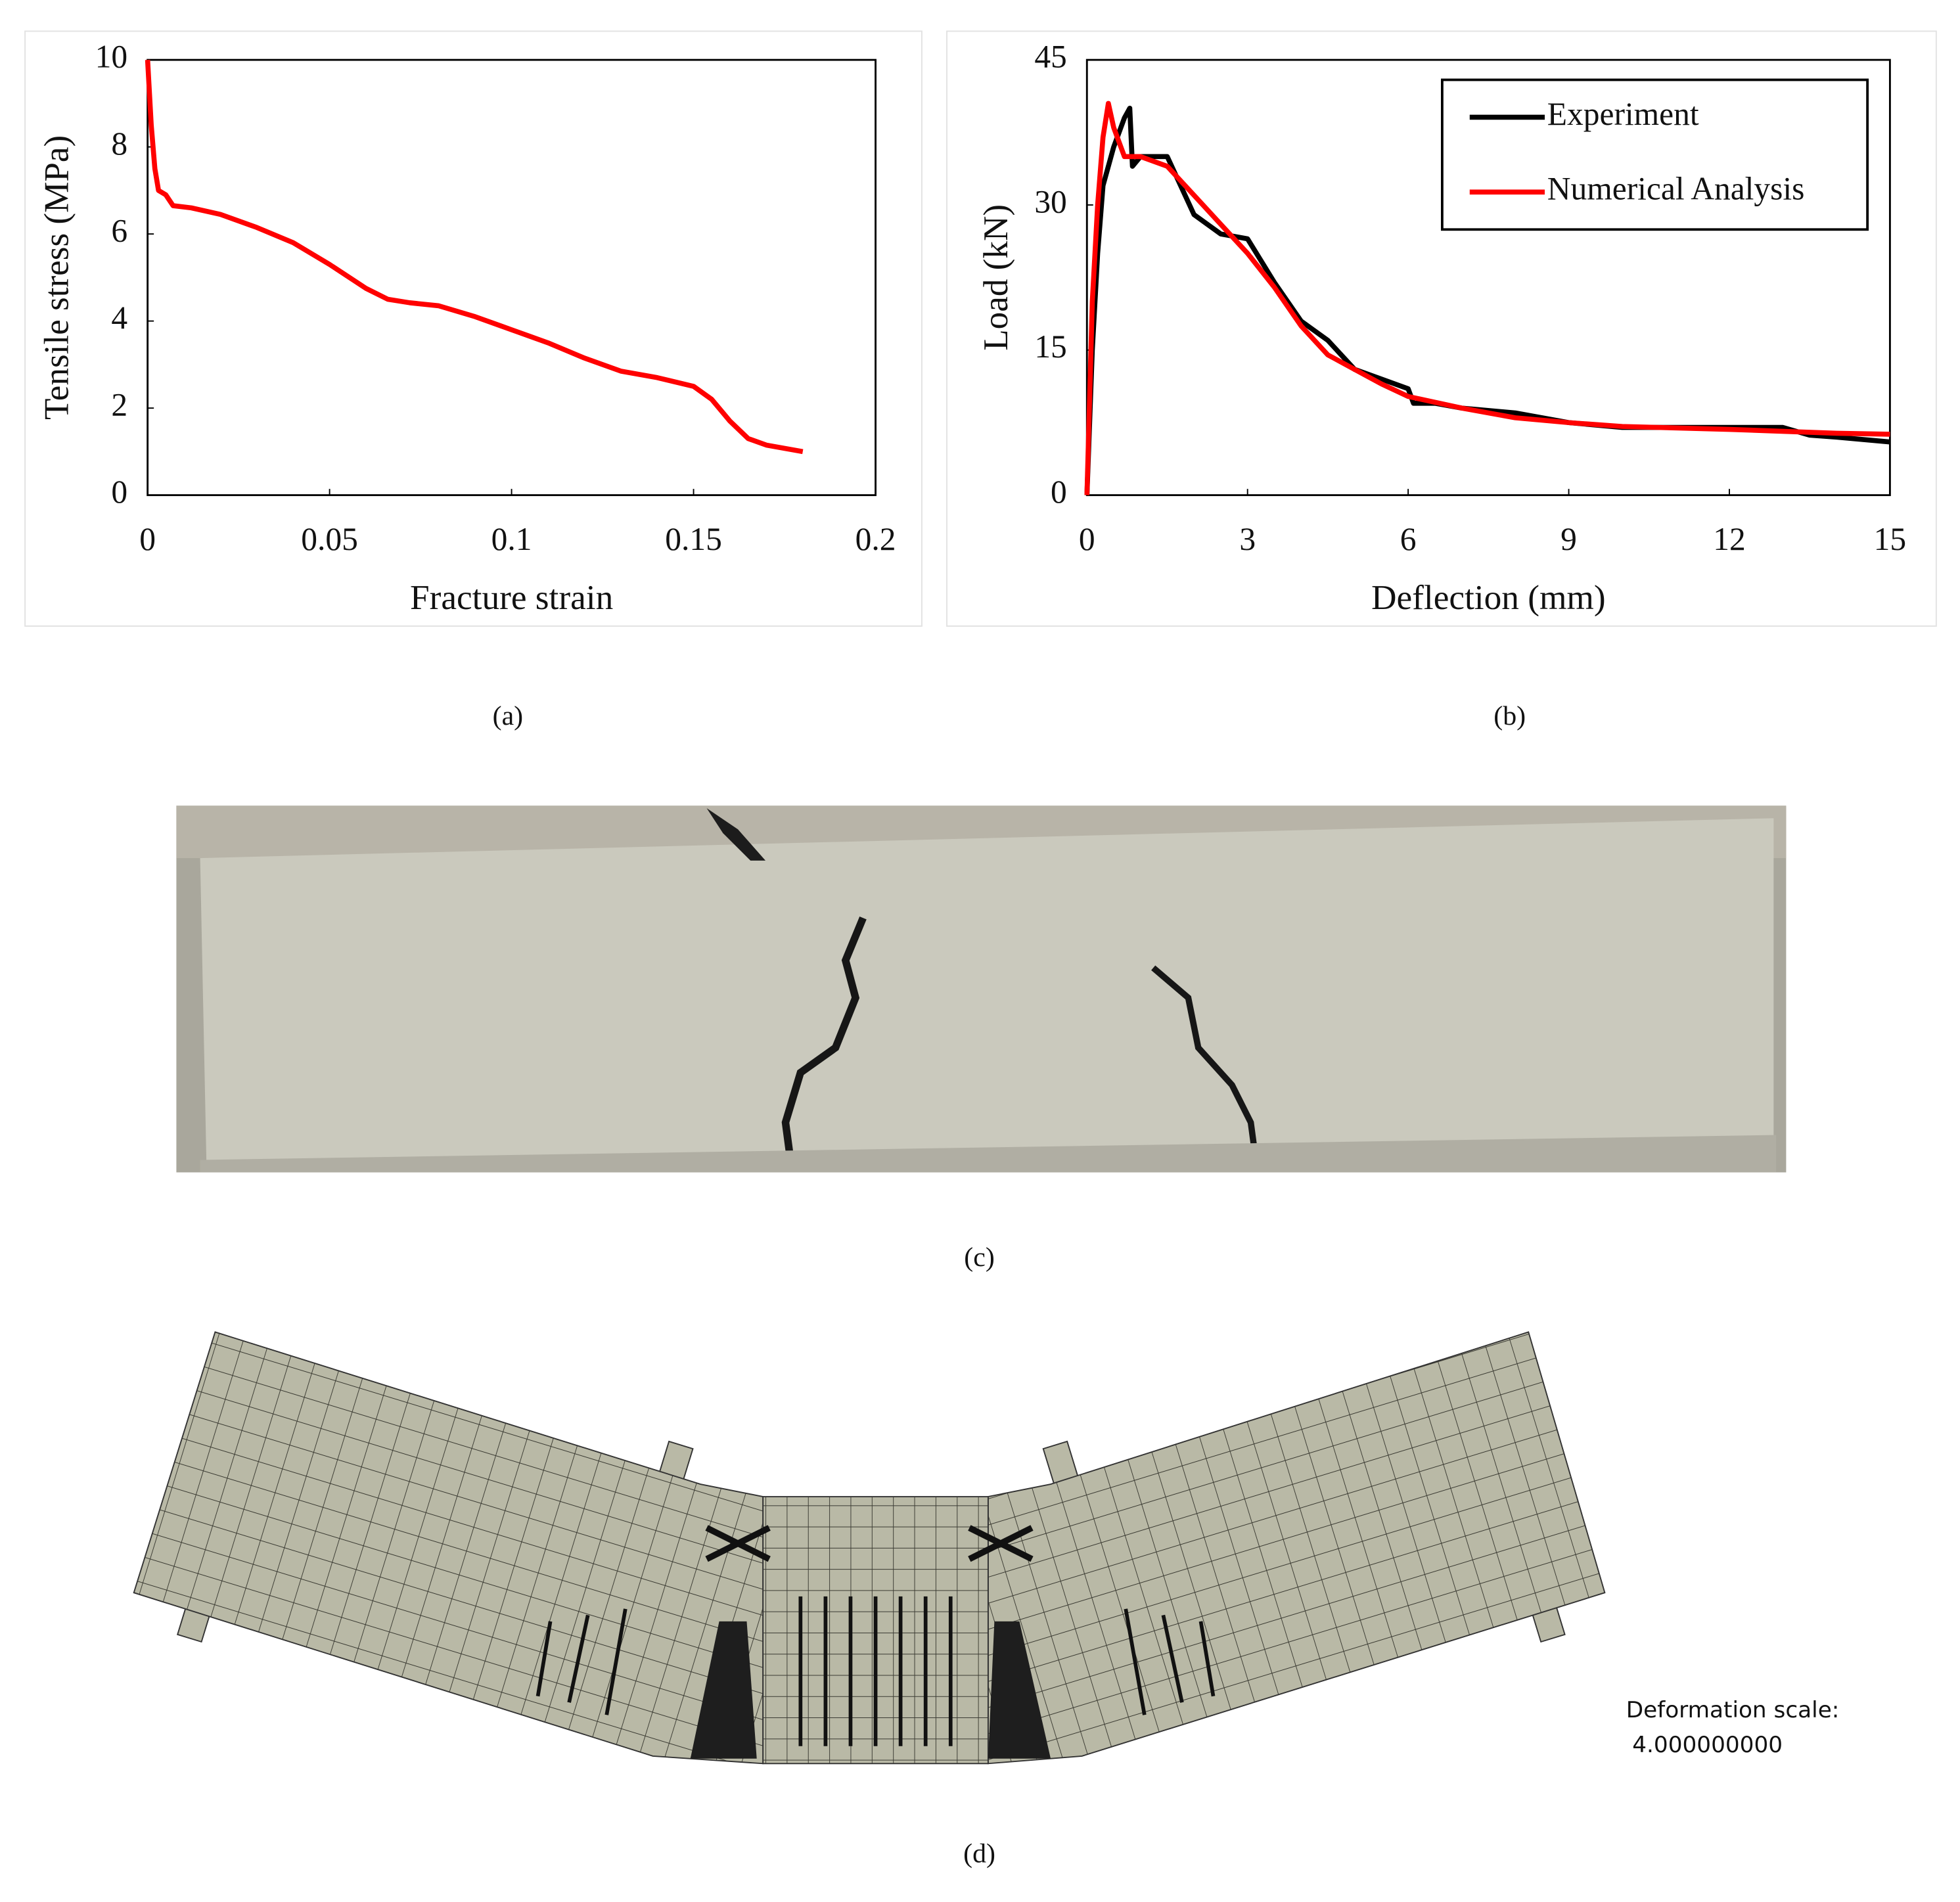  What do you see at coordinates (1569, 539) in the screenshot?
I see `x-tick-label: 9` at bounding box center [1569, 539].